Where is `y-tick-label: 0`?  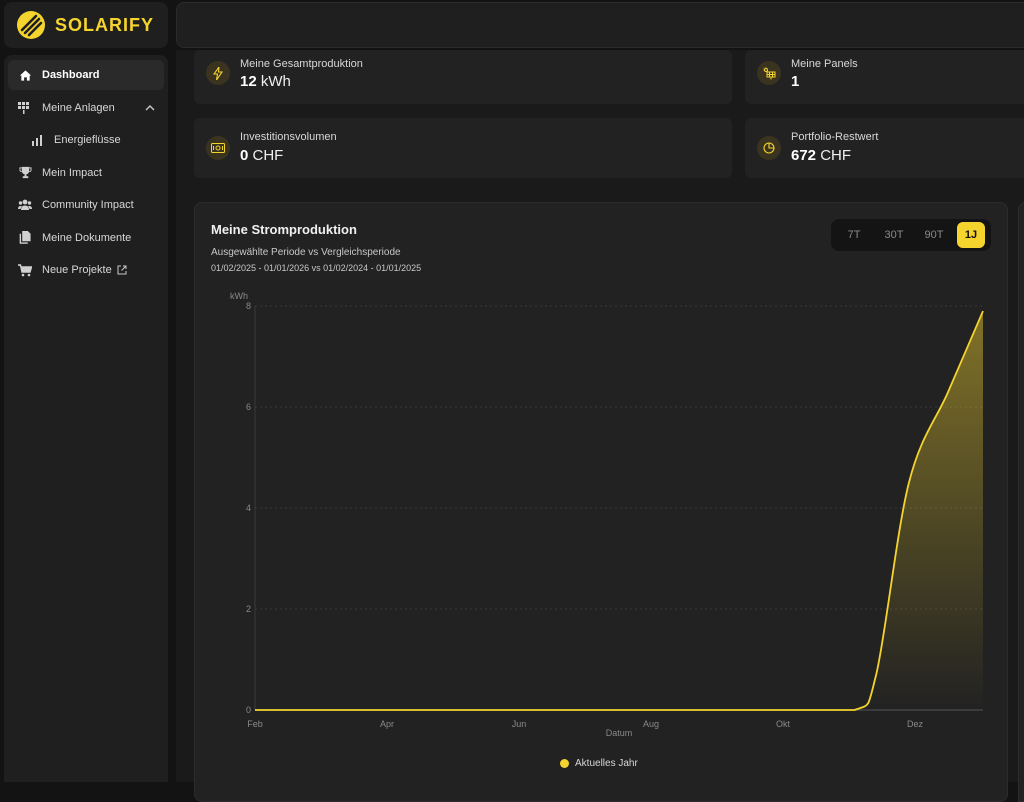 y-tick-label: 0 is located at coordinates (248, 710).